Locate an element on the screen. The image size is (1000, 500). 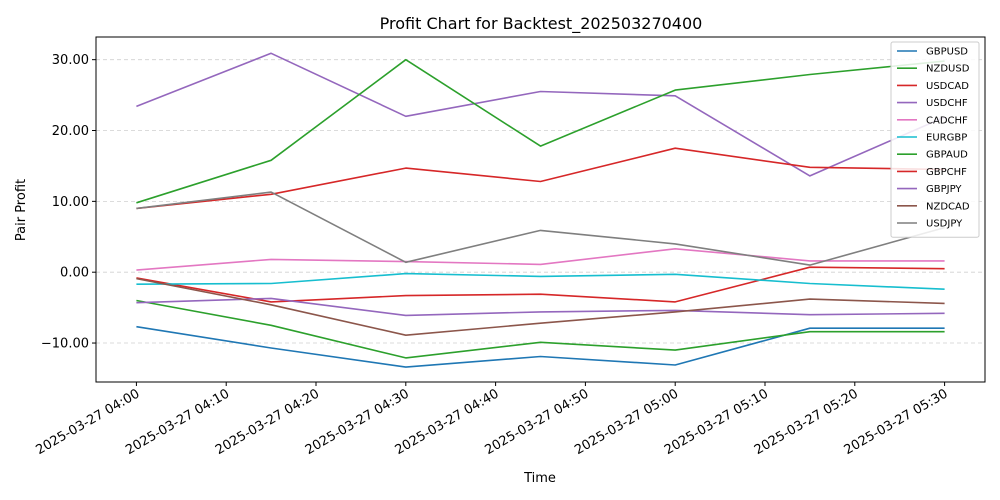
series-line-cadchf is located at coordinates (540, 259).